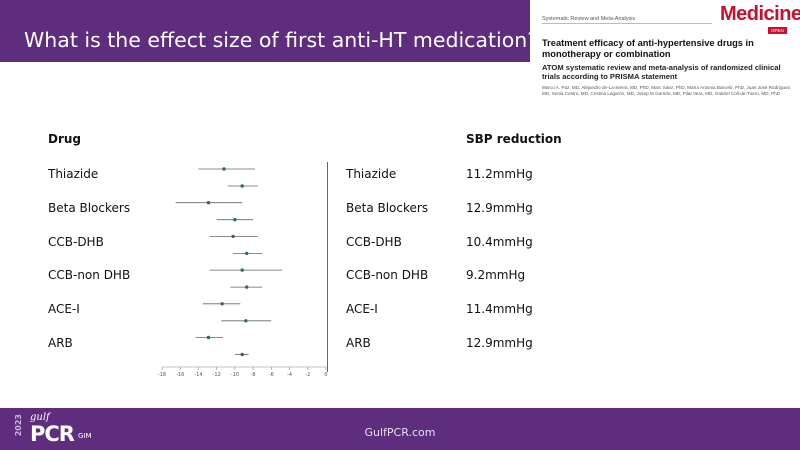  I want to click on column-divider, so click(327, 267).